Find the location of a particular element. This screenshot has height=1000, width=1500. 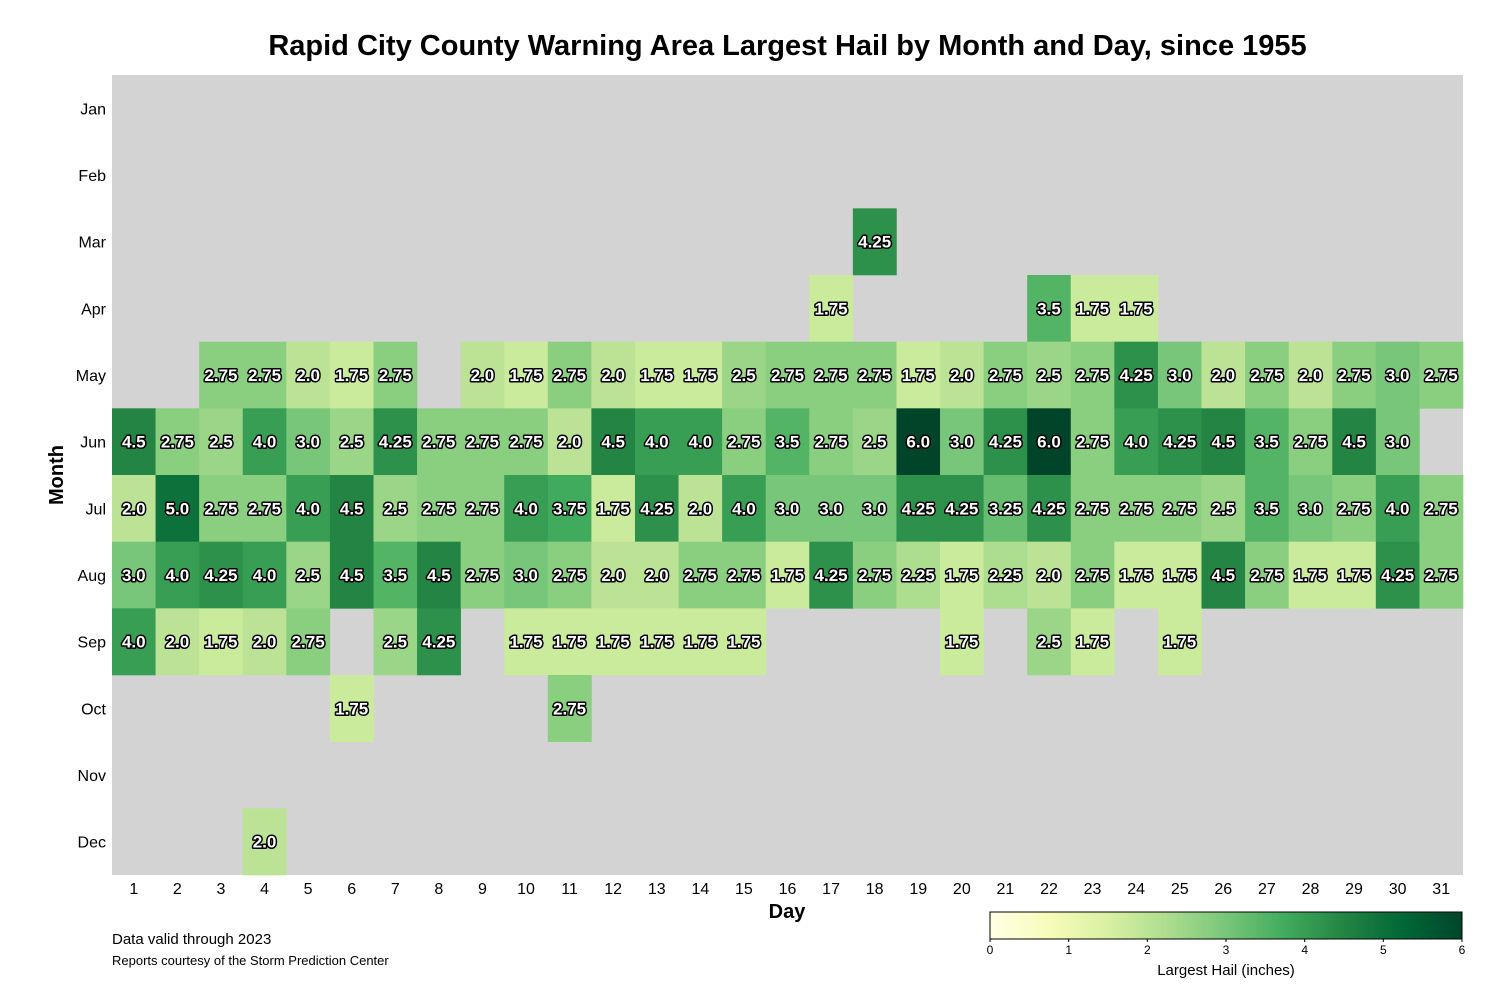

cell-value-label: 6.0 is located at coordinates (1049, 442).